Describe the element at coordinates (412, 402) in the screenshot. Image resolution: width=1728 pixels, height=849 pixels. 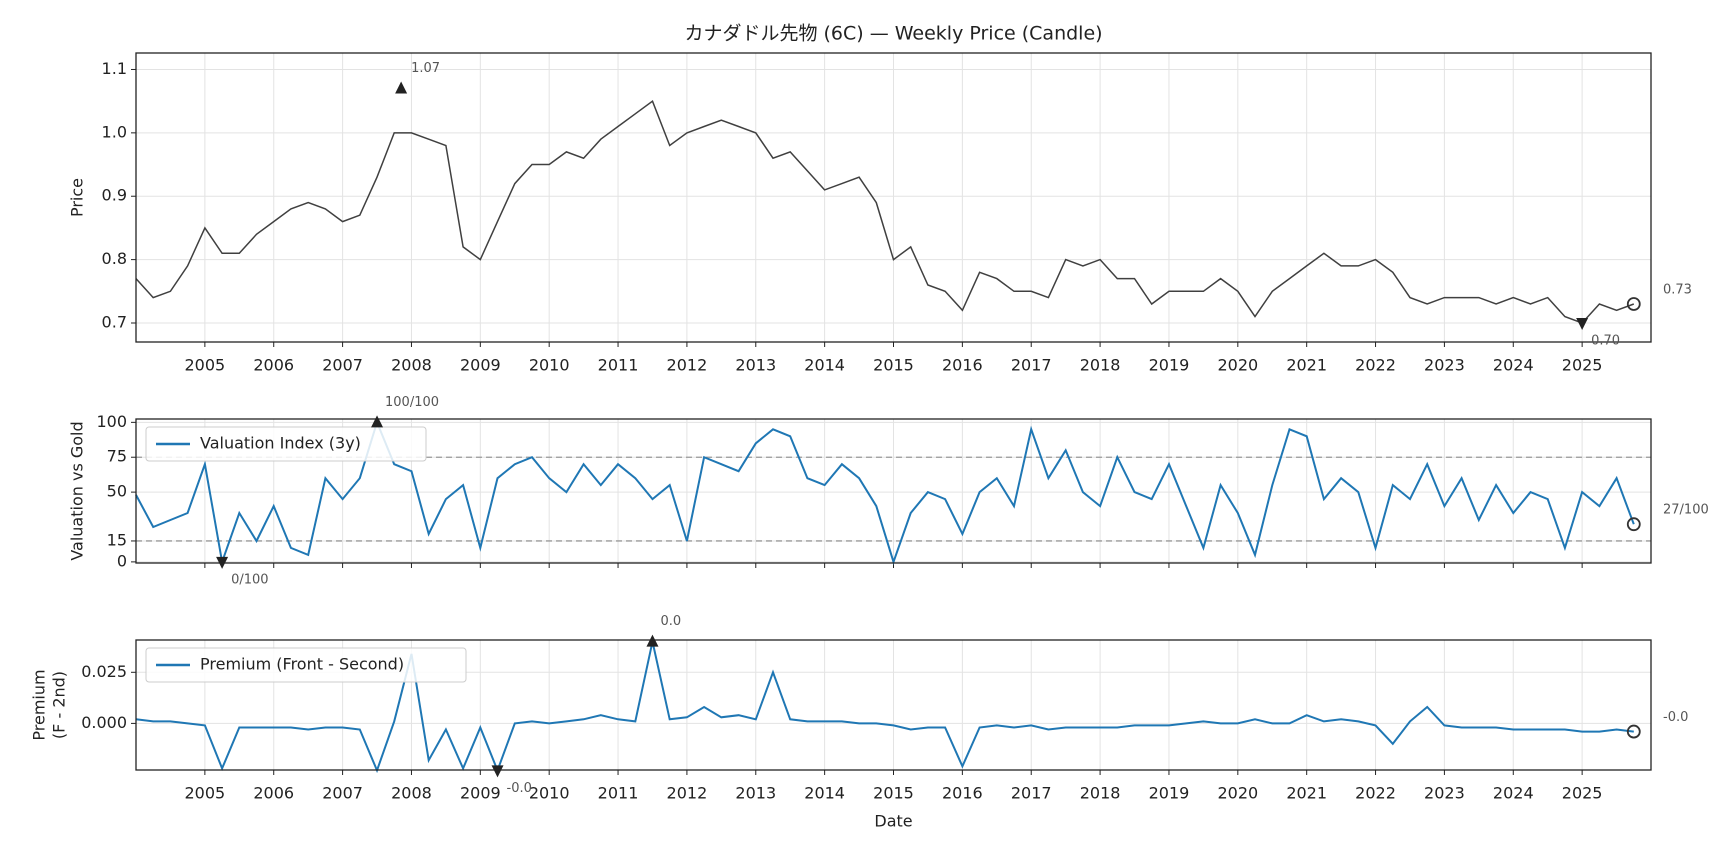
I see `annotation-label: 100/100` at that location.